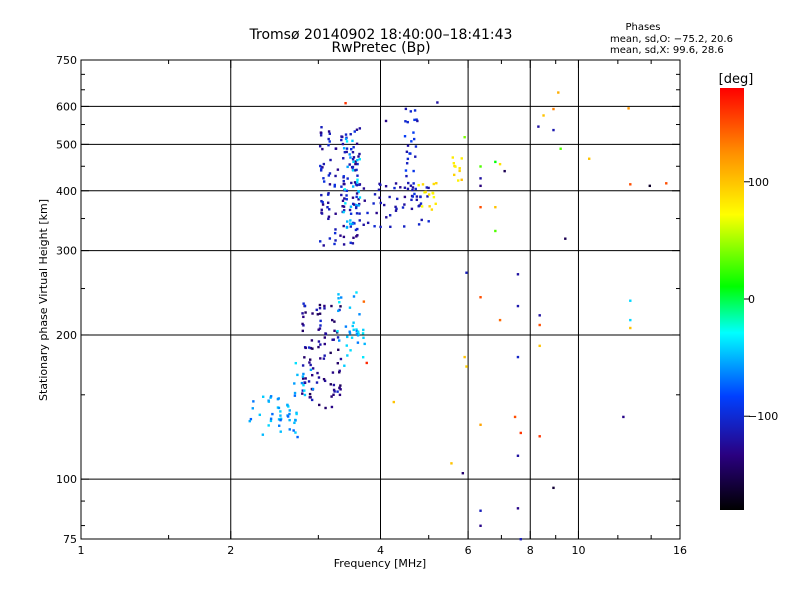  Describe the element at coordinates (66, 251) in the screenshot. I see `y-tick-label: 300` at that location.